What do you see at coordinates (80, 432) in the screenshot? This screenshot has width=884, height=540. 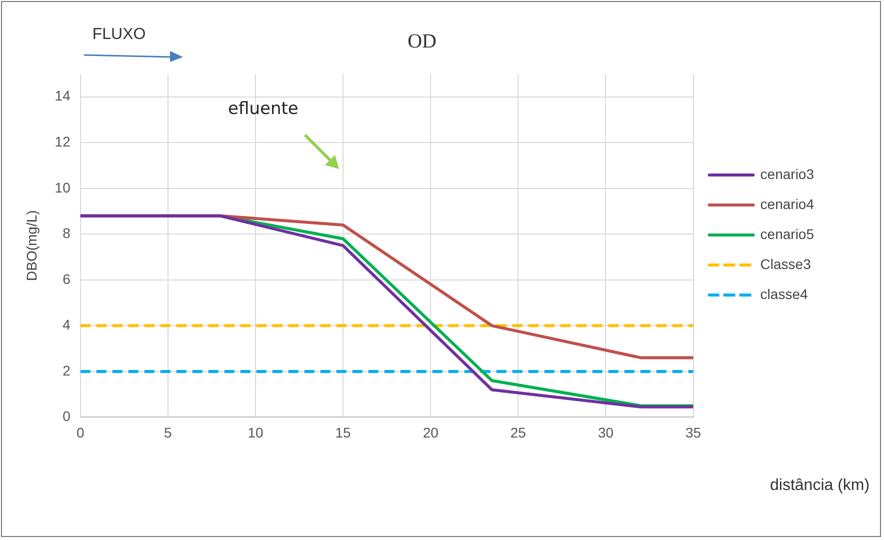 I see `x-tick-label: 0` at bounding box center [80, 432].